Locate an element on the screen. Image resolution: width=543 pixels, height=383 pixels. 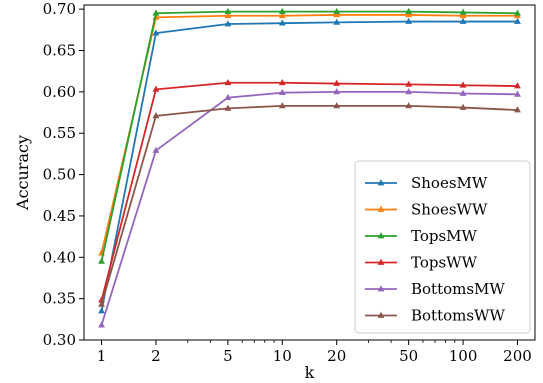
legend-label: BottomsMW is located at coordinates (458, 289).